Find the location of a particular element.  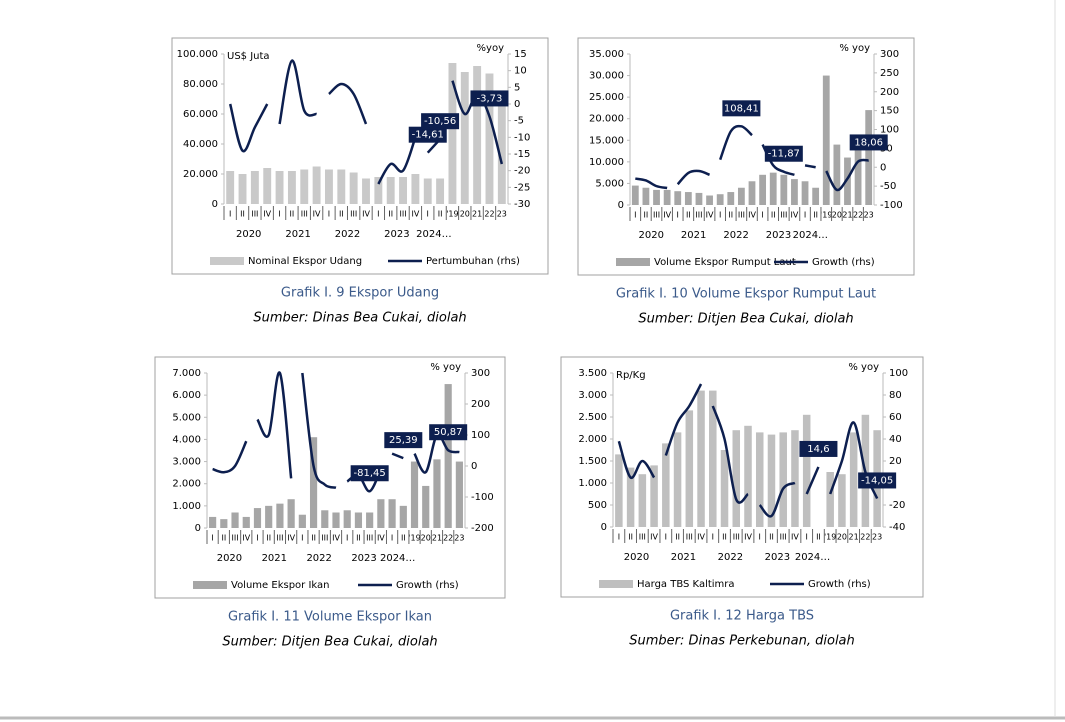

x-group-label: 2022 is located at coordinates (735, 235).